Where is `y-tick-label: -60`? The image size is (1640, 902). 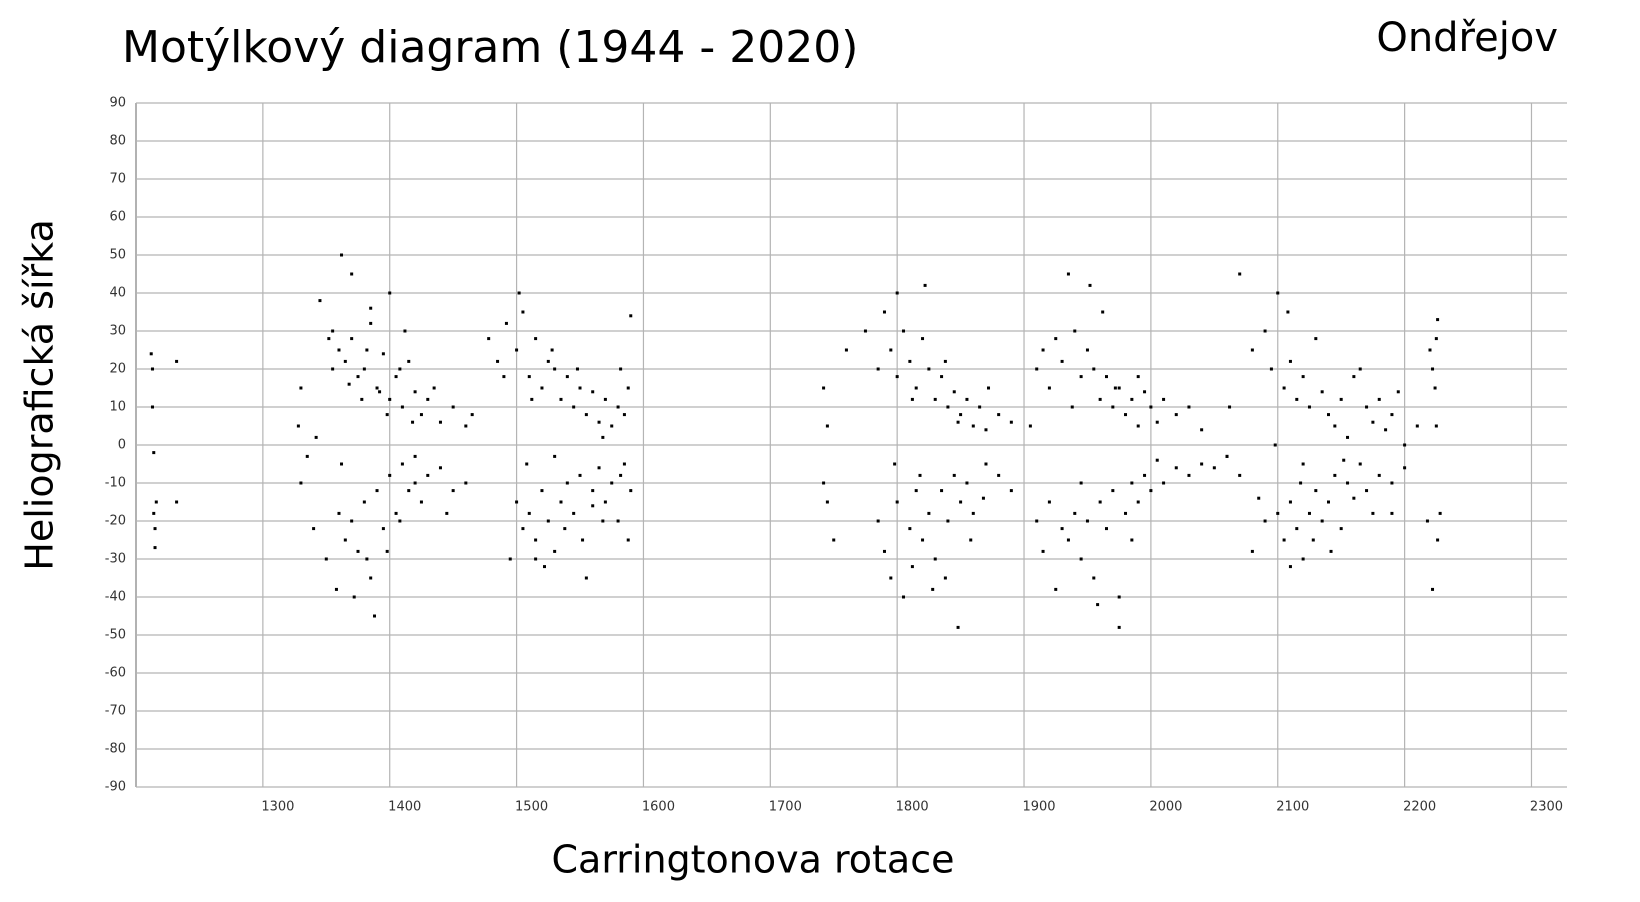
y-tick-label: -60 is located at coordinates (115, 673).